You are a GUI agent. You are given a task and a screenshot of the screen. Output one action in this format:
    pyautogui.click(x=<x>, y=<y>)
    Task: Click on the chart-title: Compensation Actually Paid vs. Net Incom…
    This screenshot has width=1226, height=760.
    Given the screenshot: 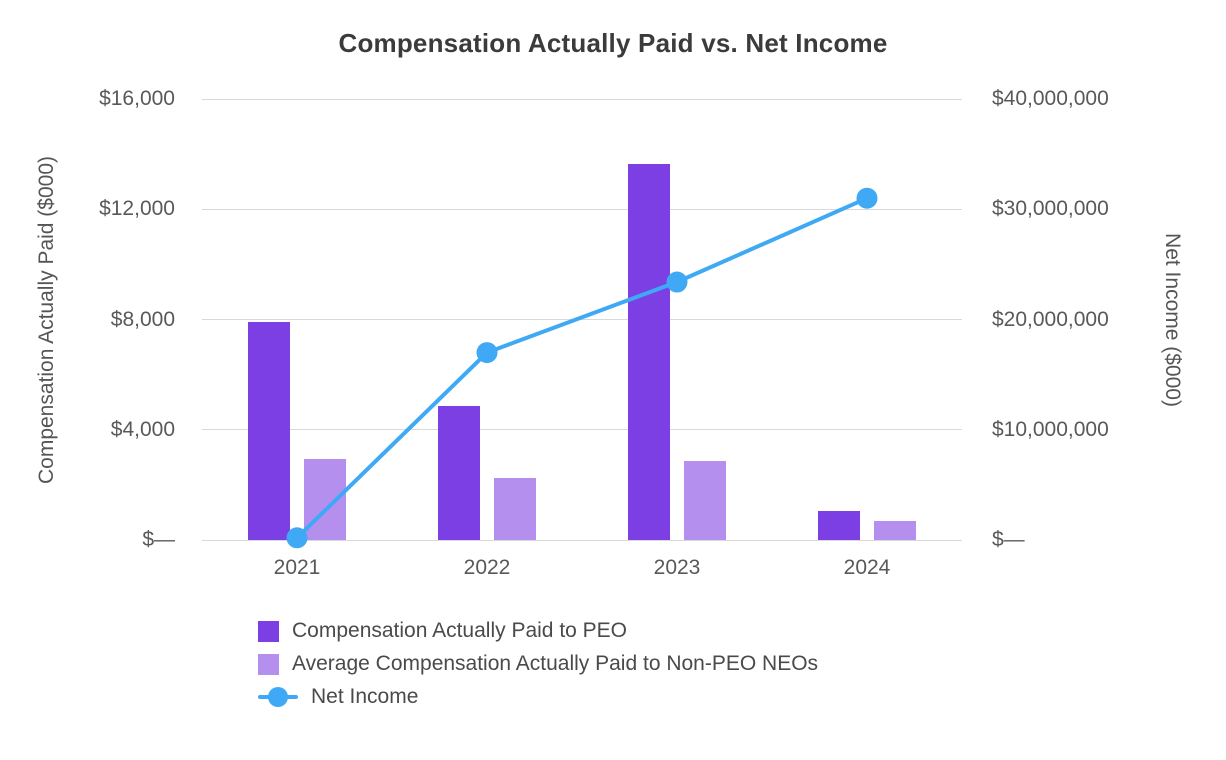 What is the action you would take?
    pyautogui.click(x=613, y=43)
    